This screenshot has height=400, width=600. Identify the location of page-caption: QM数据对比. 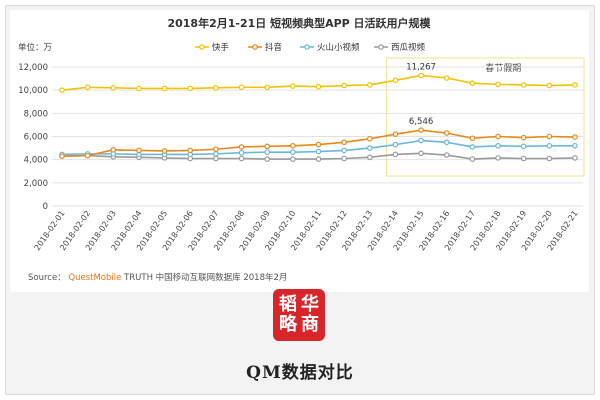
(300, 373).